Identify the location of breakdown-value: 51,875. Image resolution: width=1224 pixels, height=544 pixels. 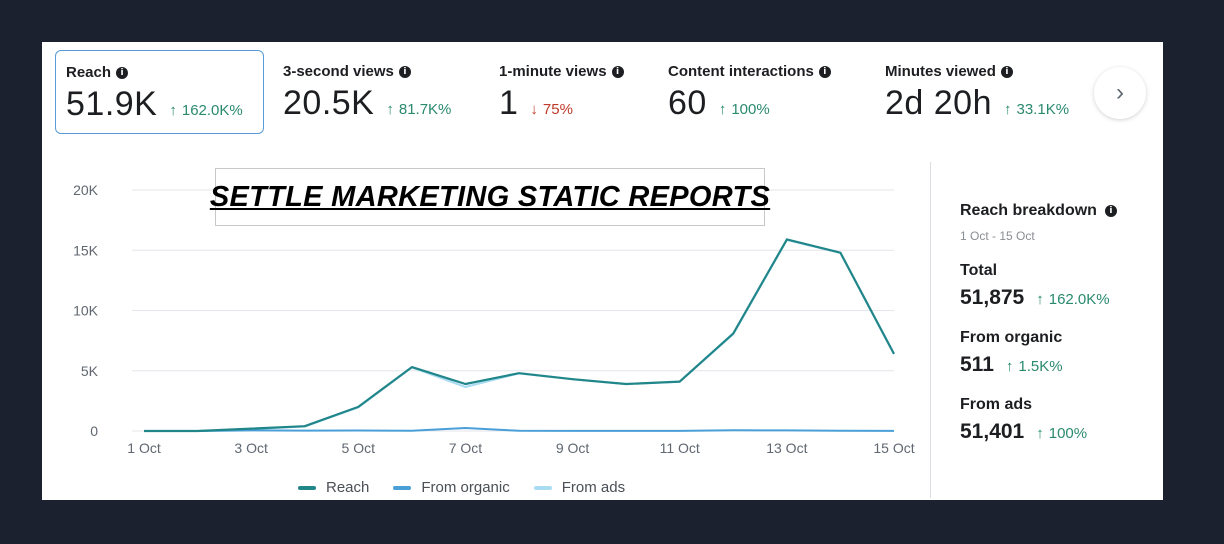
(992, 297).